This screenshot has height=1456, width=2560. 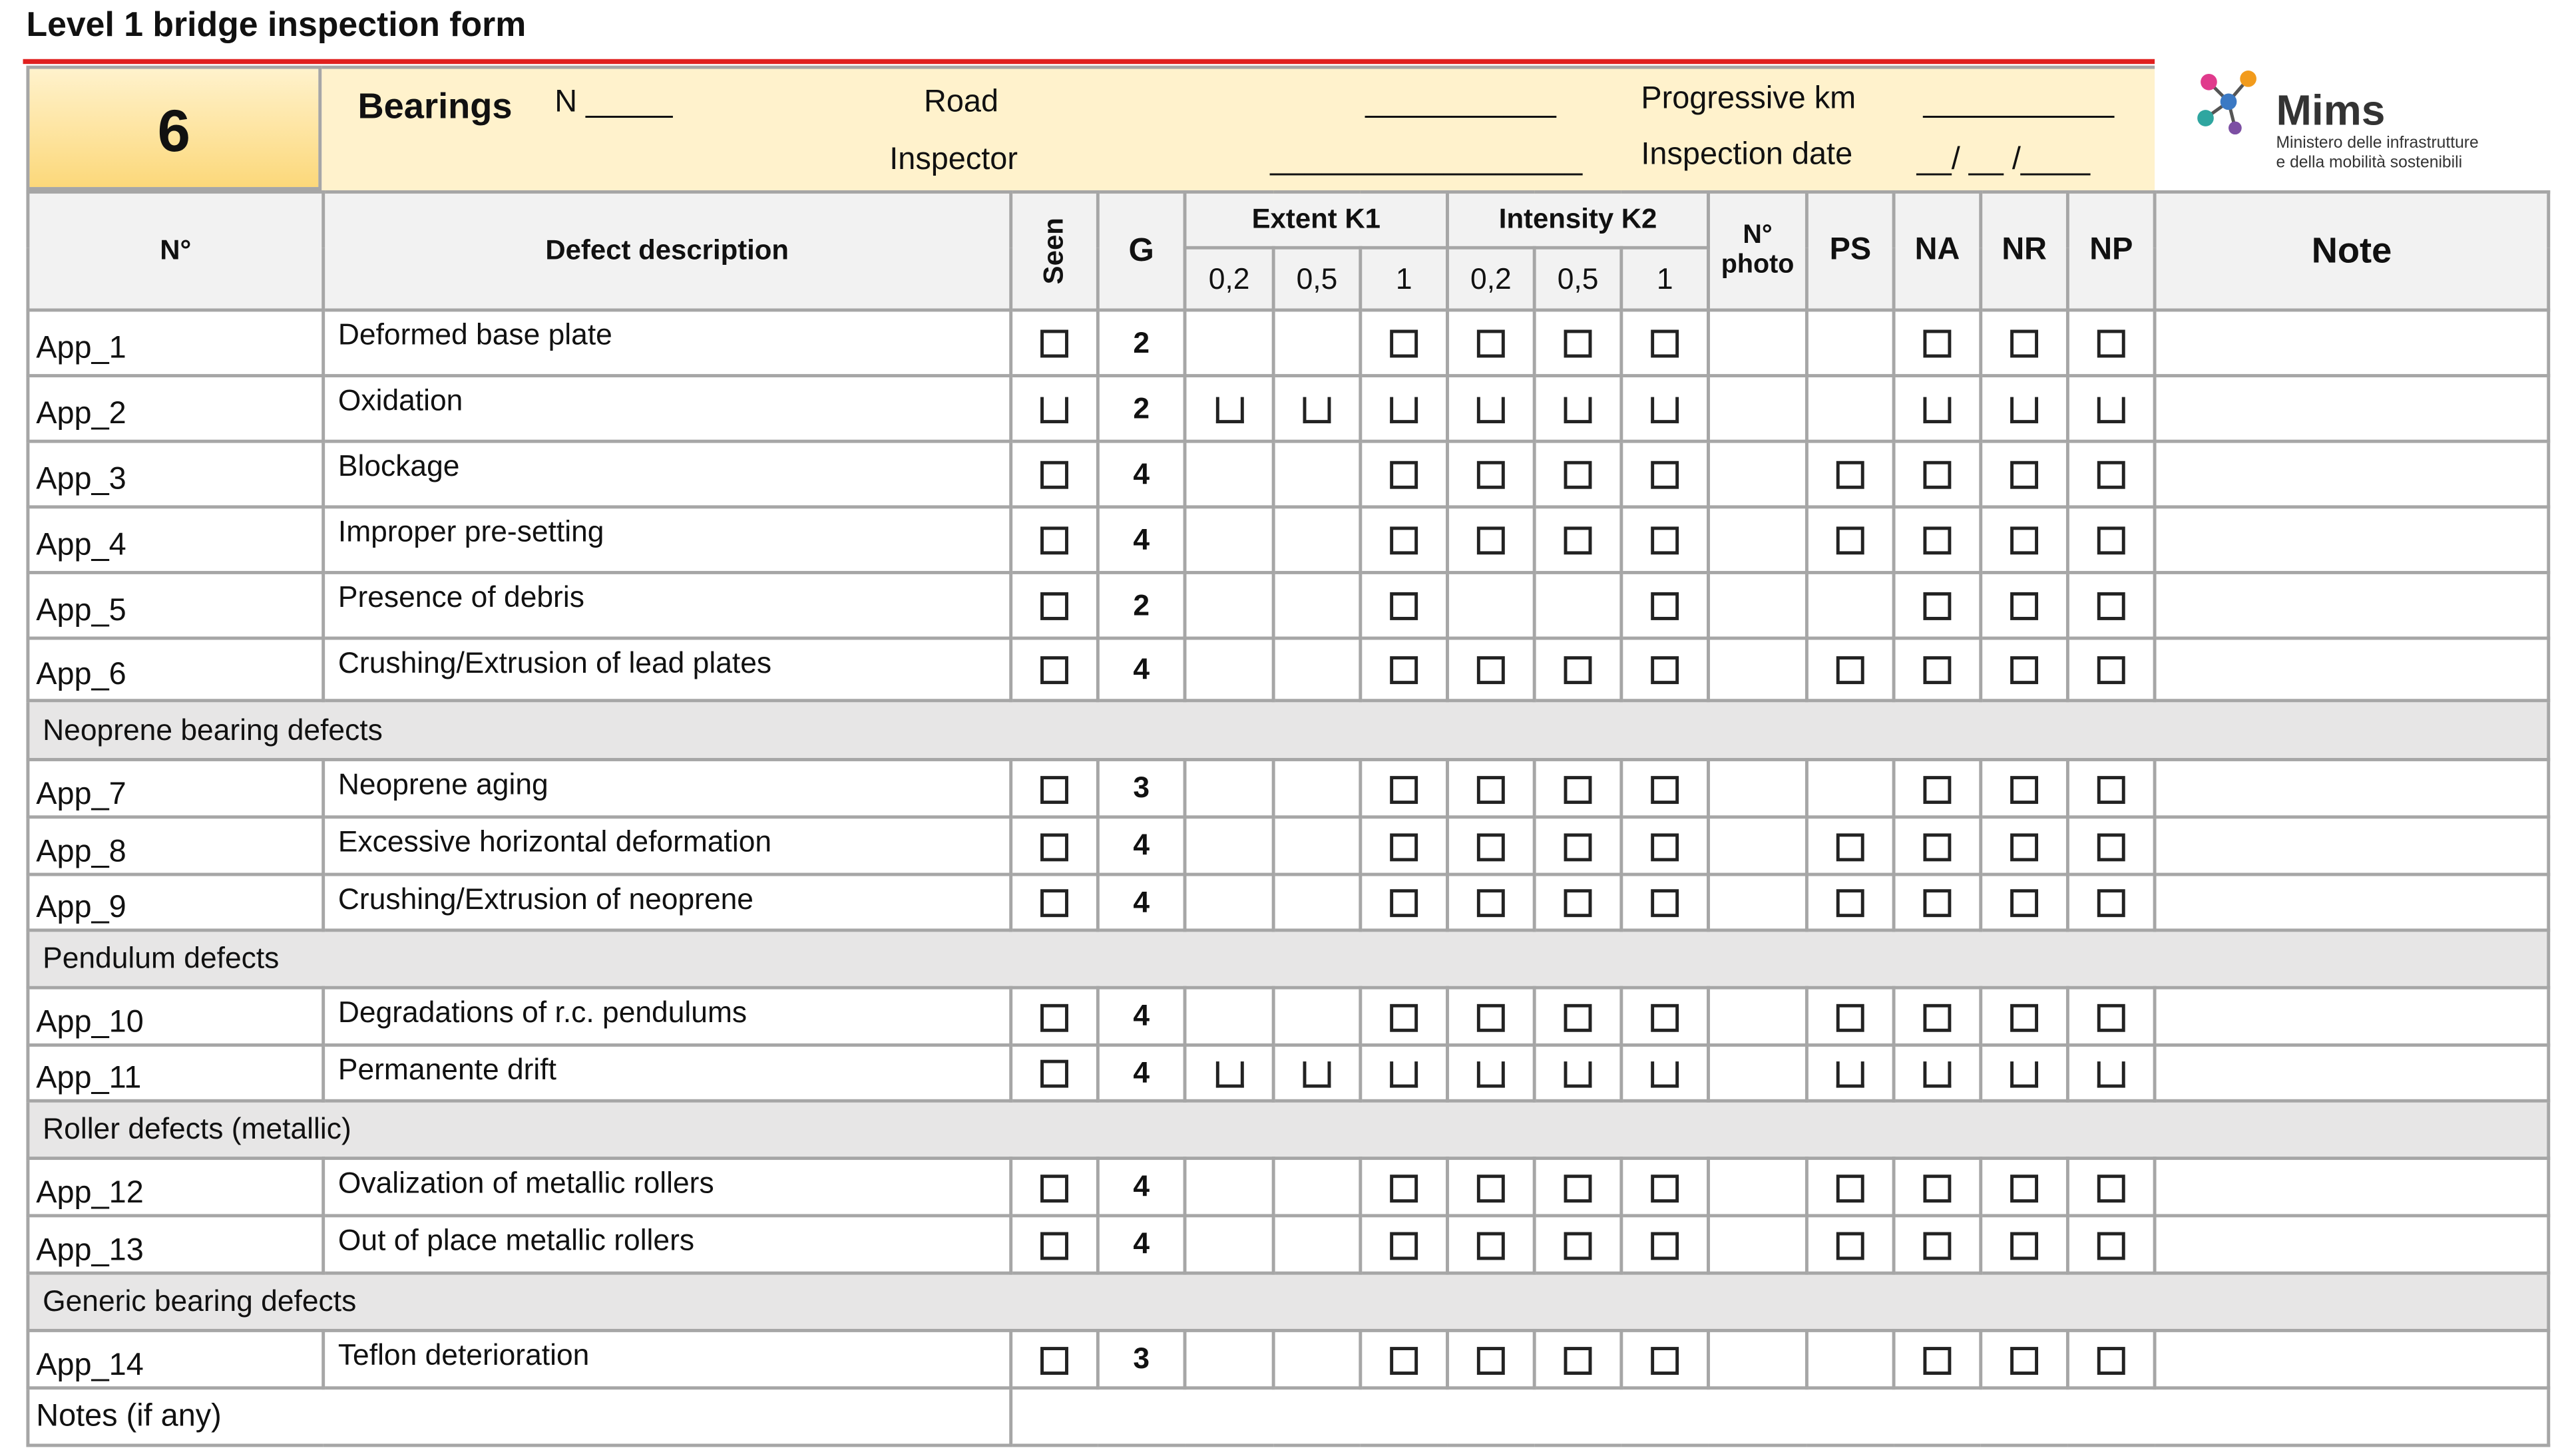 What do you see at coordinates (175, 1073) in the screenshot?
I see `defect-id: App_11` at bounding box center [175, 1073].